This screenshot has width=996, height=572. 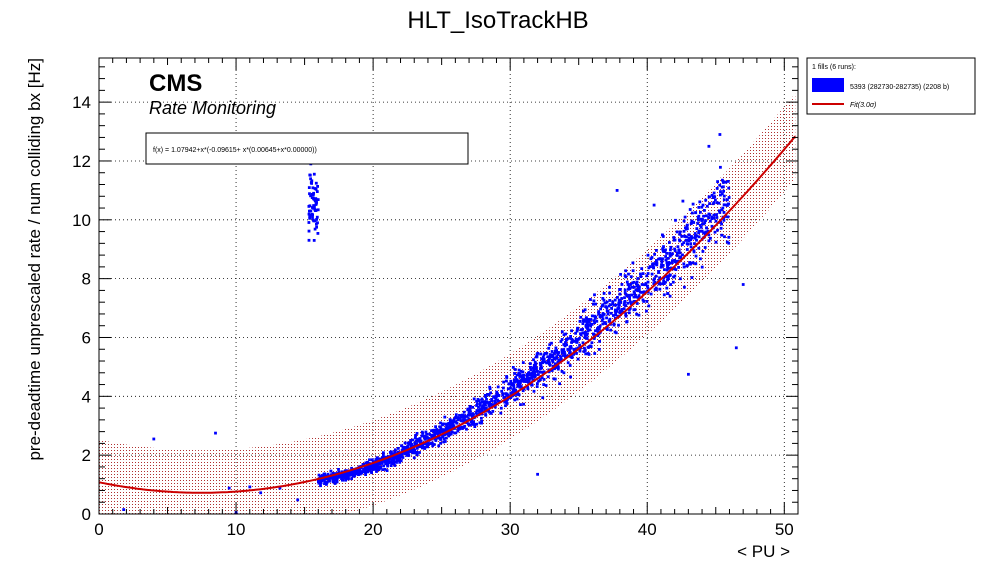 I want to click on x-tick-label: 30, so click(x=510, y=529).